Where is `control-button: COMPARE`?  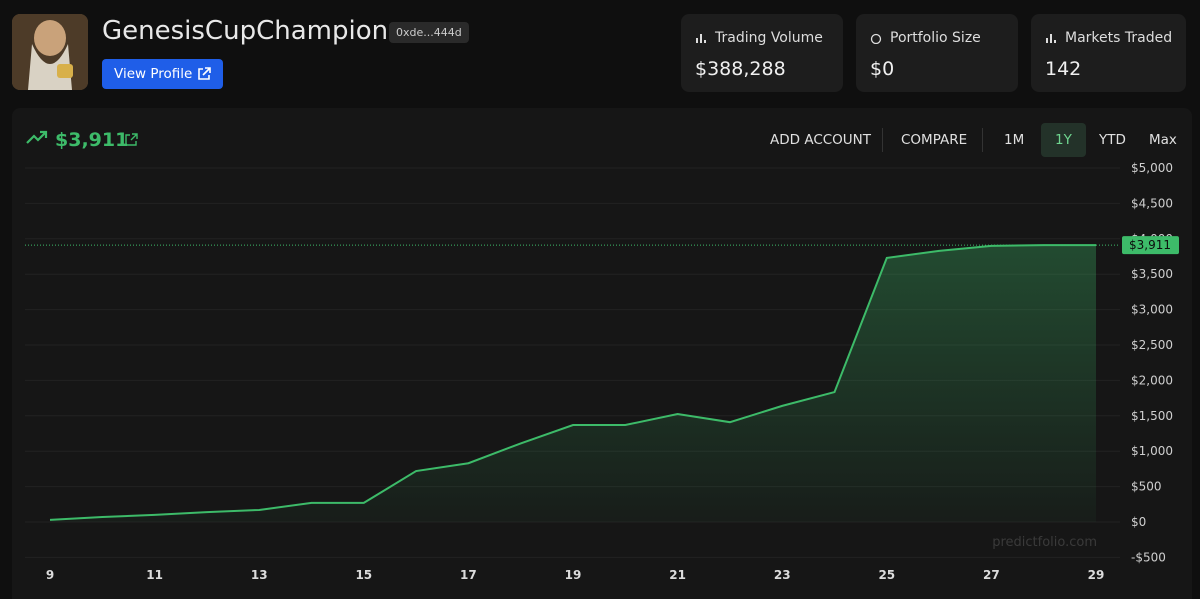 control-button: COMPARE is located at coordinates (934, 140).